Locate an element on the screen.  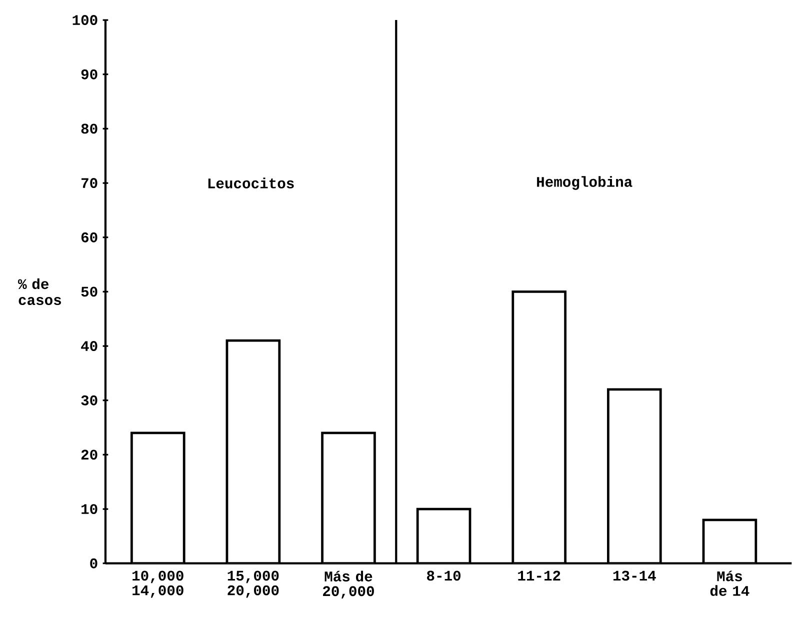
y-tick-label: 100 is located at coordinates (85, 20).